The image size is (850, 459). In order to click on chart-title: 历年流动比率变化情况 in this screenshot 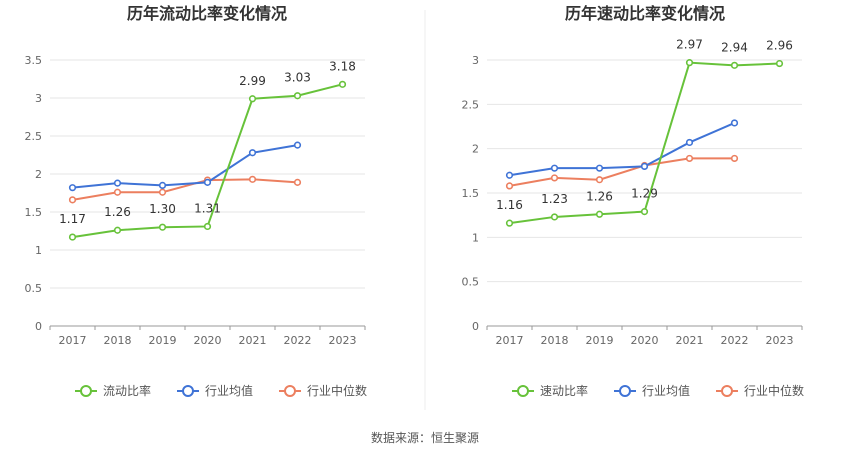, I will do `click(207, 13)`.